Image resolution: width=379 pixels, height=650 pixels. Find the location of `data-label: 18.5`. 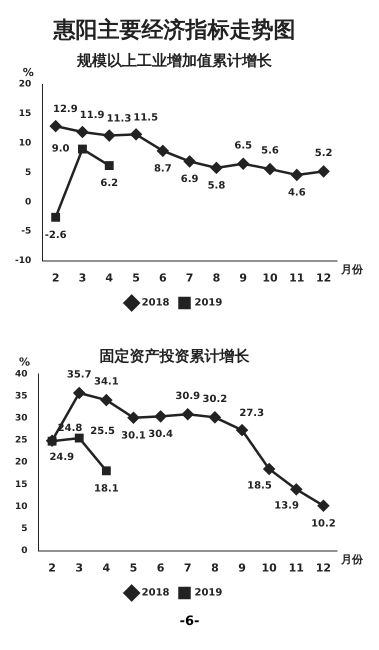

data-label: 18.5 is located at coordinates (259, 486).